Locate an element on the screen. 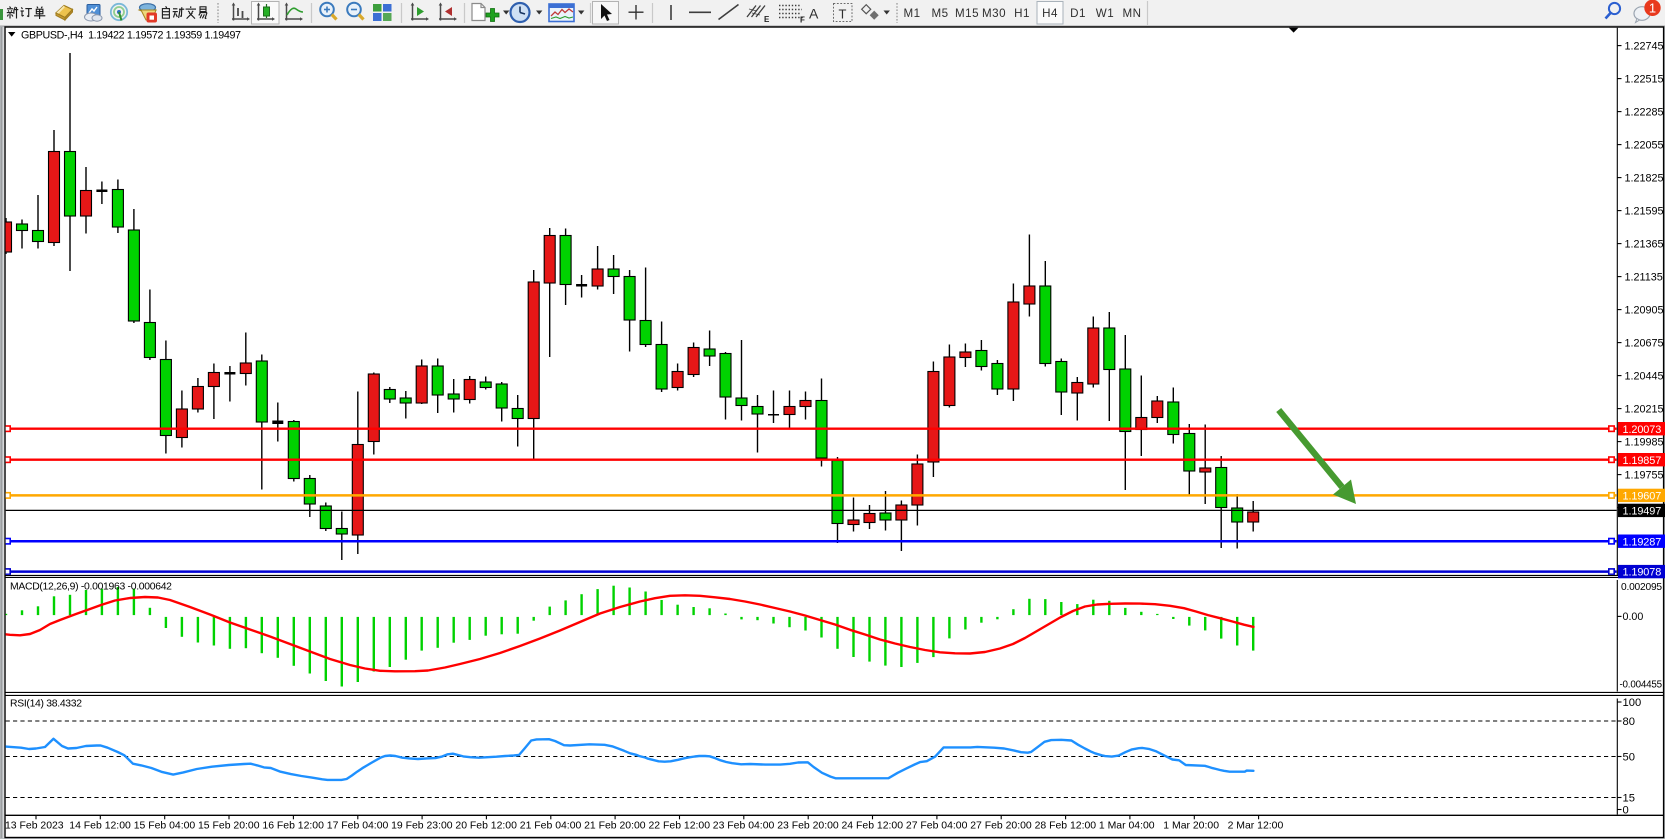 This screenshot has height=839, width=1665. svg-text: 1.22285 is located at coordinates (1644, 113).